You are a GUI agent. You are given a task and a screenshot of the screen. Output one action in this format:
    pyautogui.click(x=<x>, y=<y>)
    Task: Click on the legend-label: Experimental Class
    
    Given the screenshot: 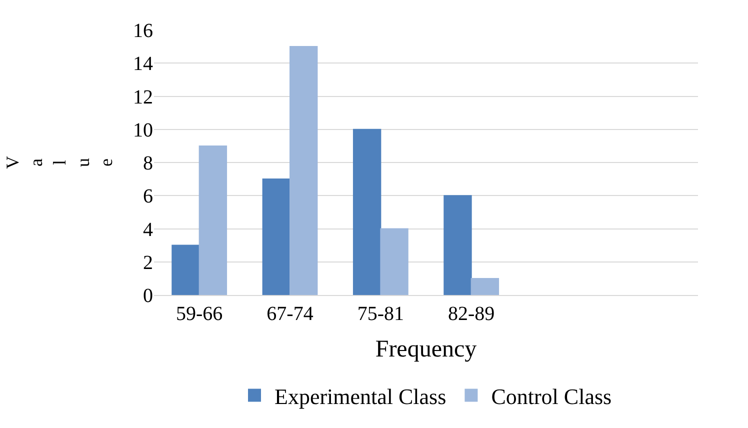 What is the action you would take?
    pyautogui.click(x=360, y=396)
    